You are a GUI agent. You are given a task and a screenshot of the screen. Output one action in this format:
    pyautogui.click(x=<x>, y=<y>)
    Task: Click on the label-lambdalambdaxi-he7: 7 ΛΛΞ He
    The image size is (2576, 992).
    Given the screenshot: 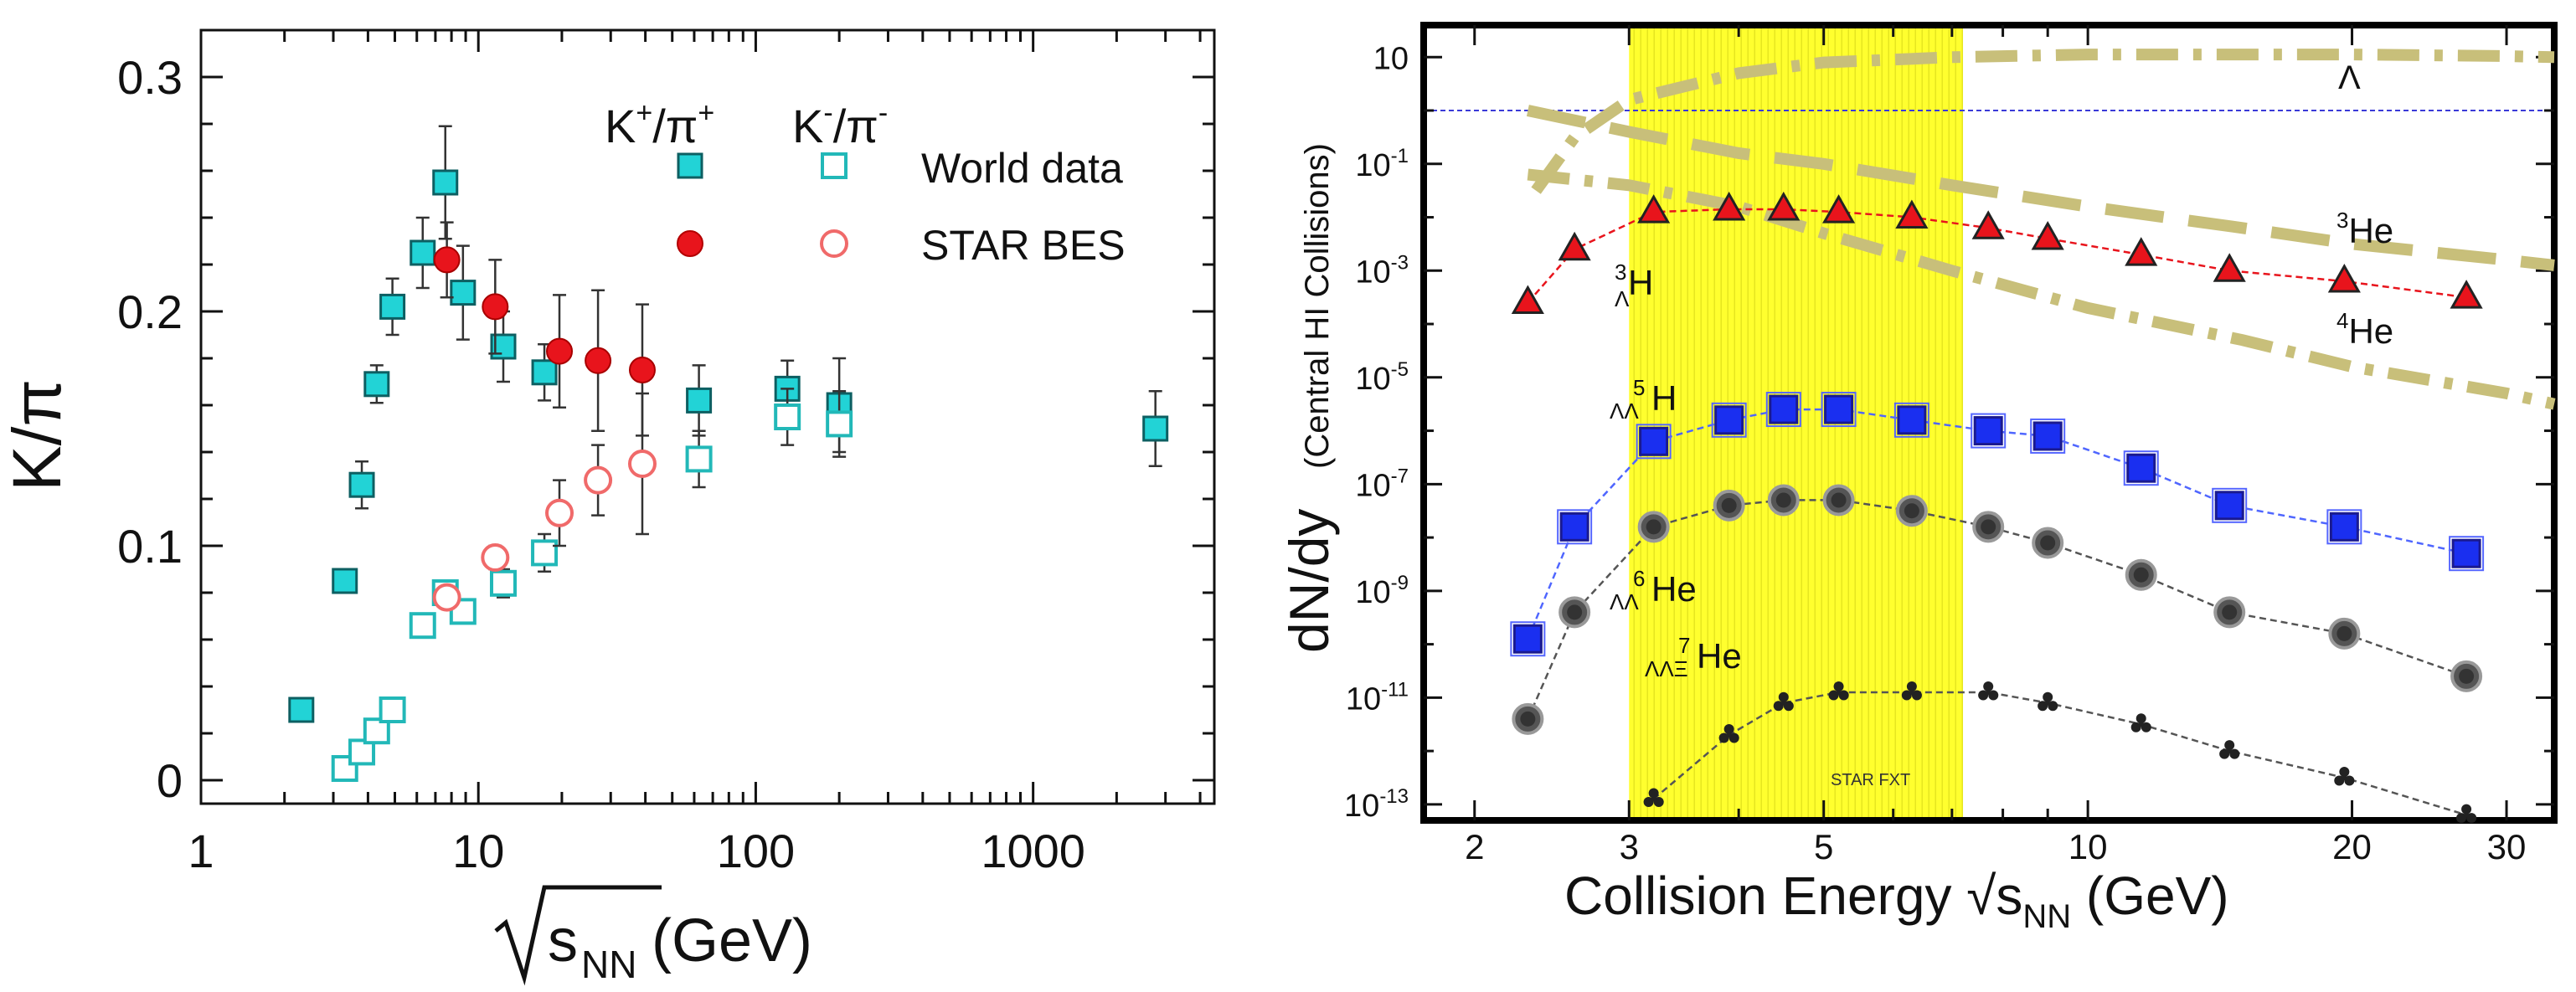 What is the action you would take?
    pyautogui.click(x=1693, y=657)
    